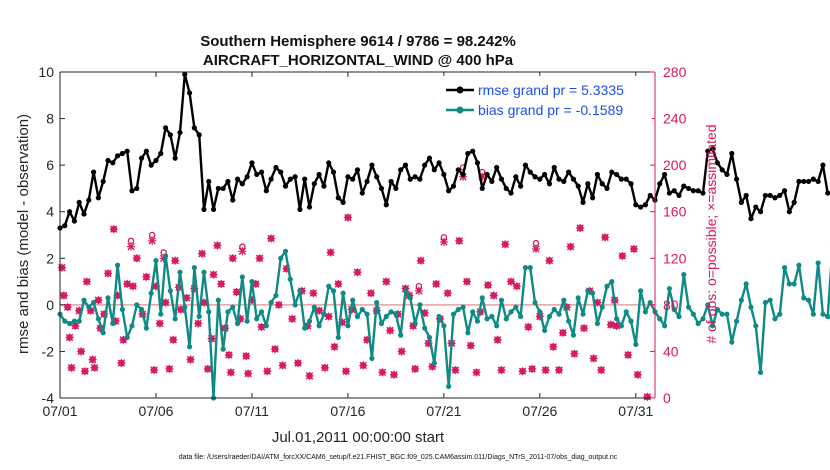 This screenshot has width=830, height=470. Describe the element at coordinates (48, 351) in the screenshot. I see `y-left-tick-label: -2` at that location.